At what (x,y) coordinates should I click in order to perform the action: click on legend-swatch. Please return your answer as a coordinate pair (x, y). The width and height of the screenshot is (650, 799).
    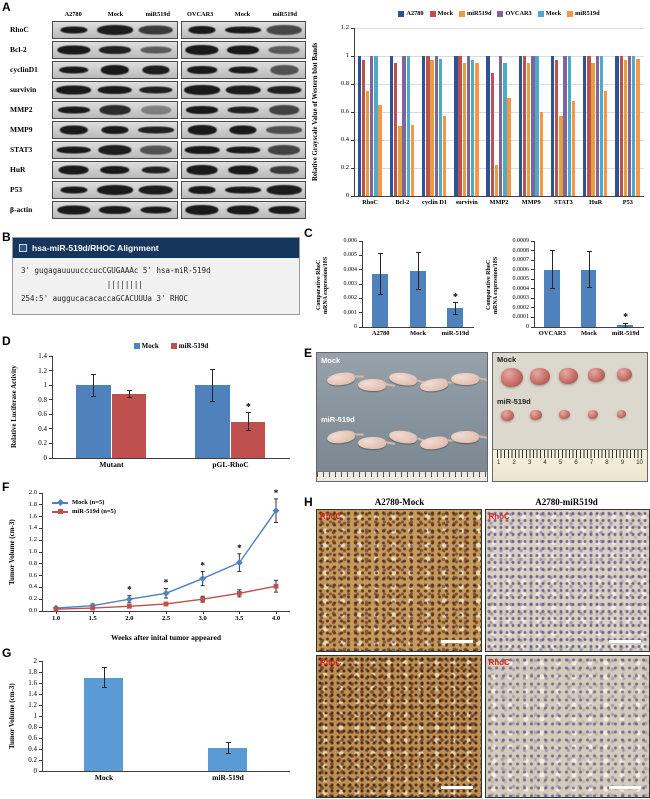
    Looking at the image, I should click on (401, 13).